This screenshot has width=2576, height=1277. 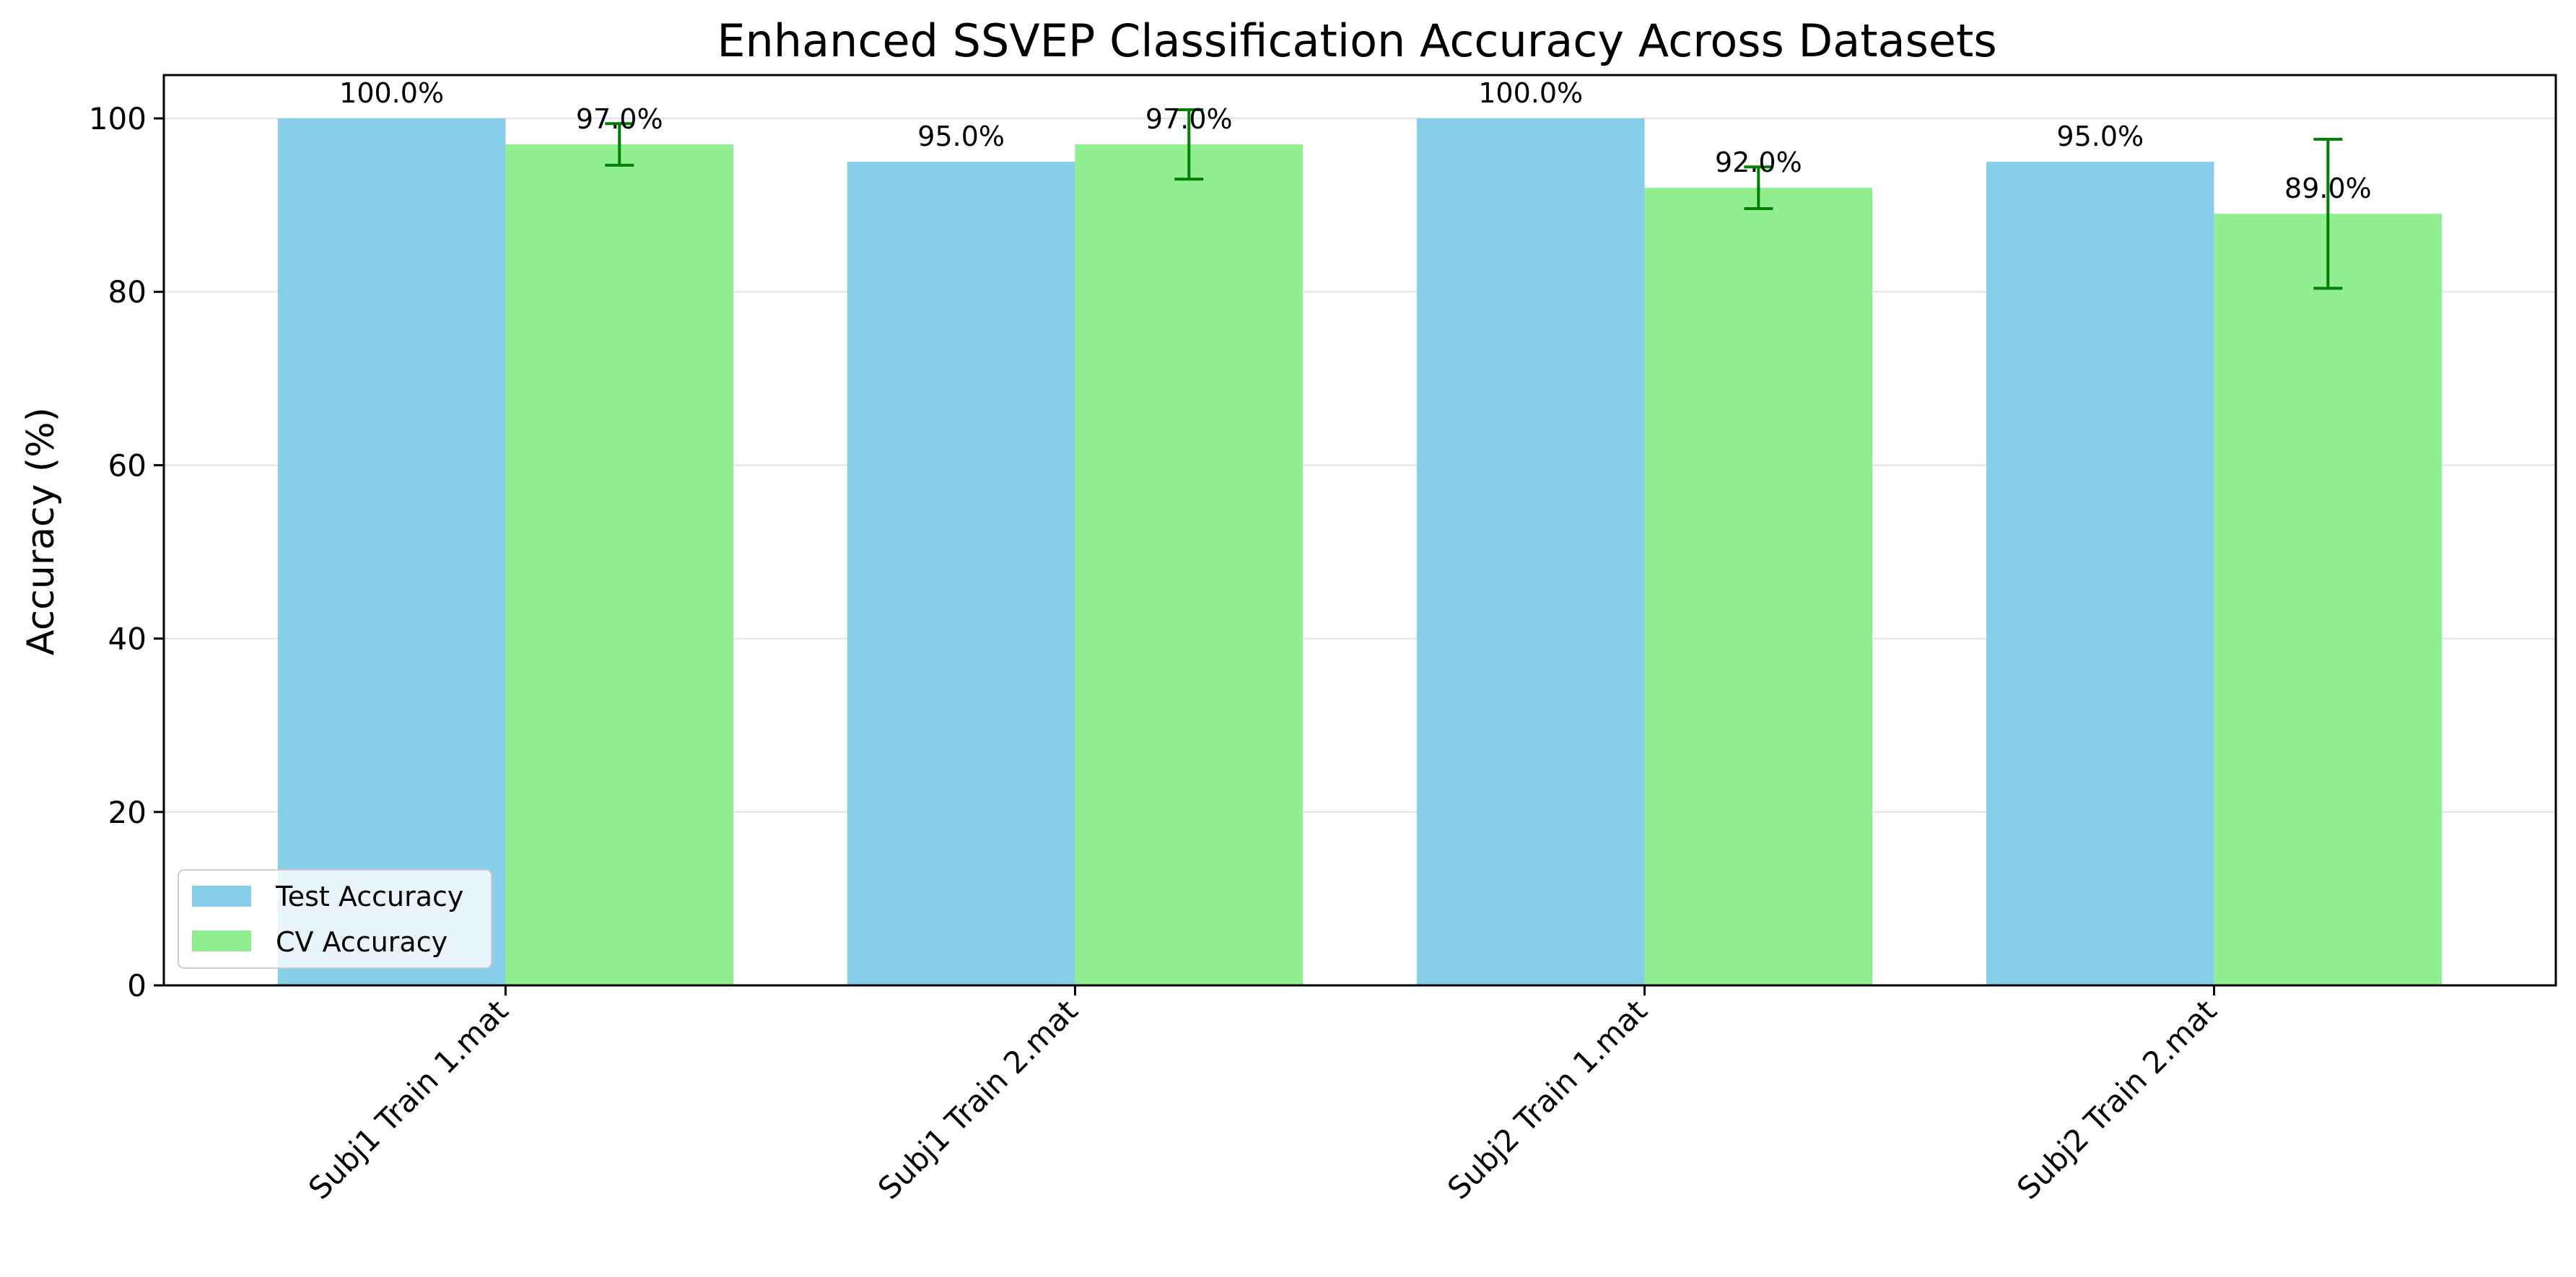 What do you see at coordinates (127, 812) in the screenshot?
I see `y-tick-label: 20` at bounding box center [127, 812].